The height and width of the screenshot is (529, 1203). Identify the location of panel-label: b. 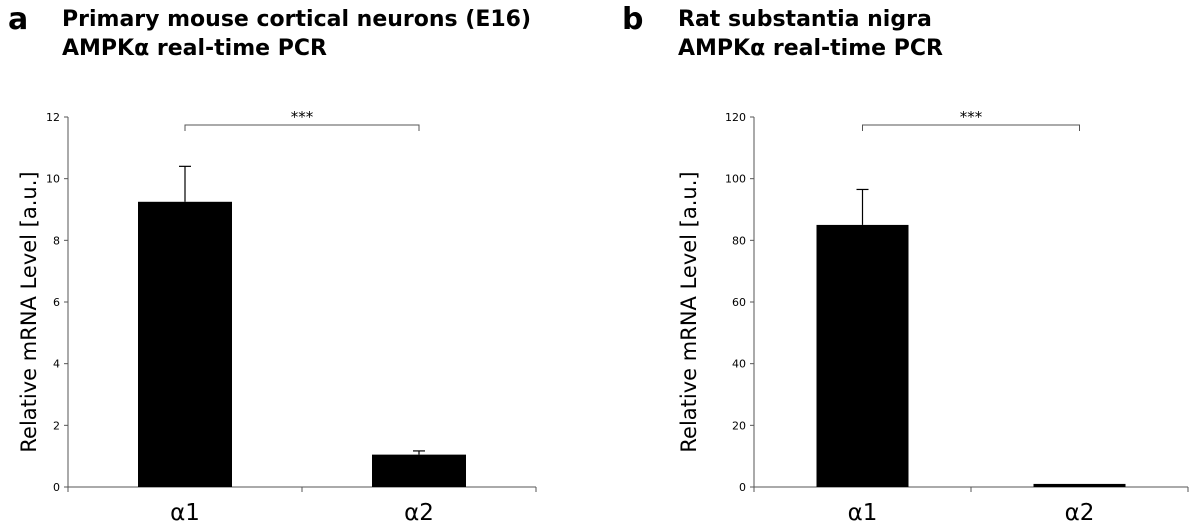
(633, 19).